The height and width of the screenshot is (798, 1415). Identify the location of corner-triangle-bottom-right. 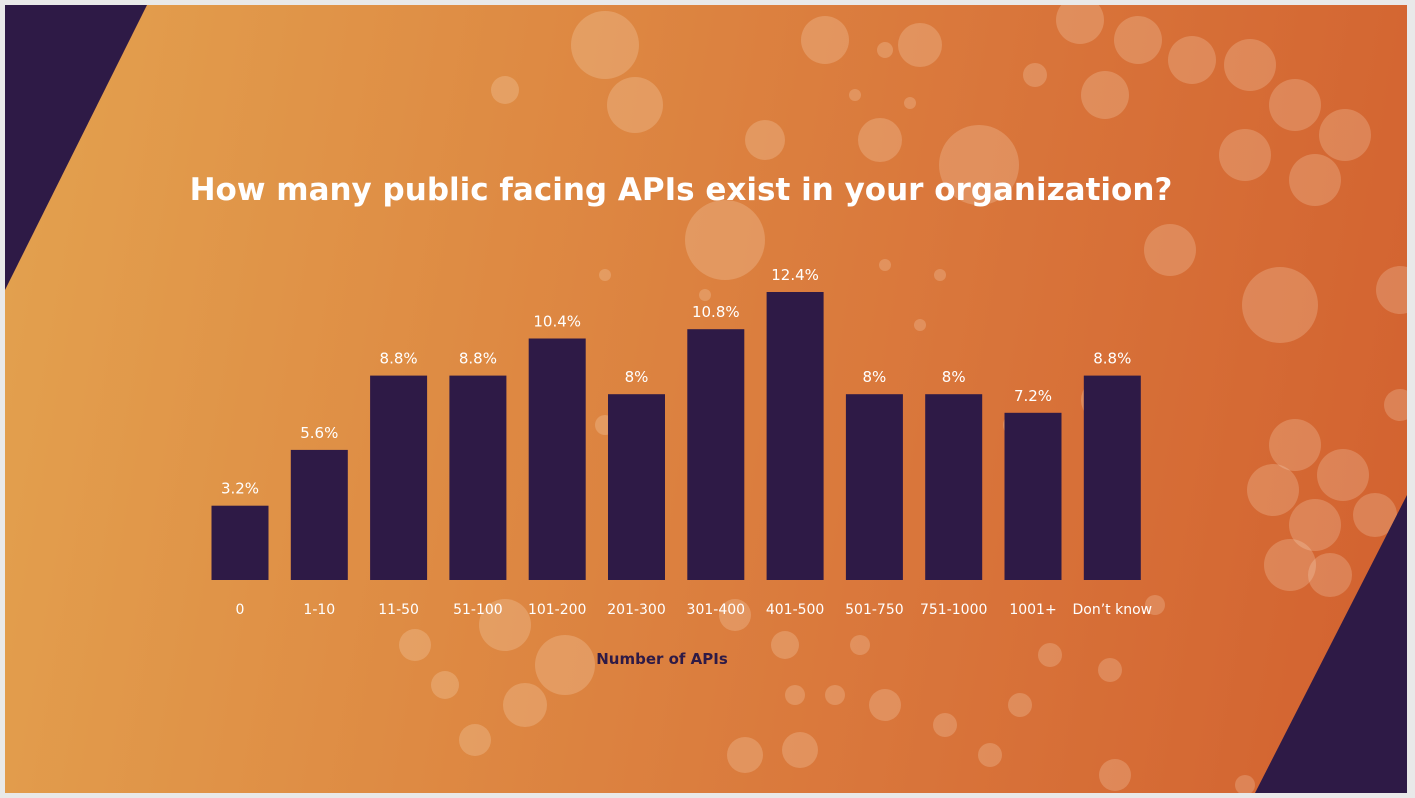
(1331, 644).